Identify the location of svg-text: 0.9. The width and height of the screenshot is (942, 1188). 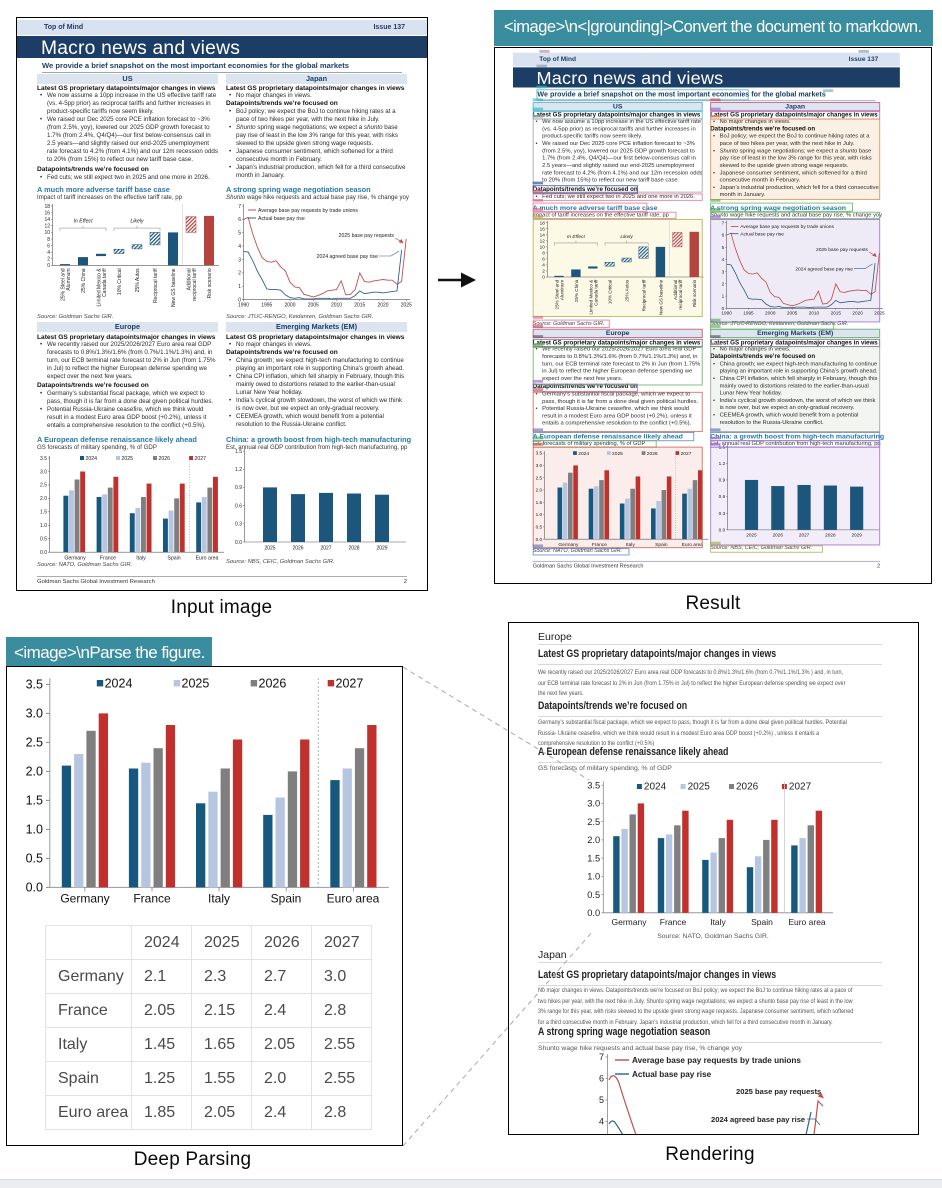
(238, 488).